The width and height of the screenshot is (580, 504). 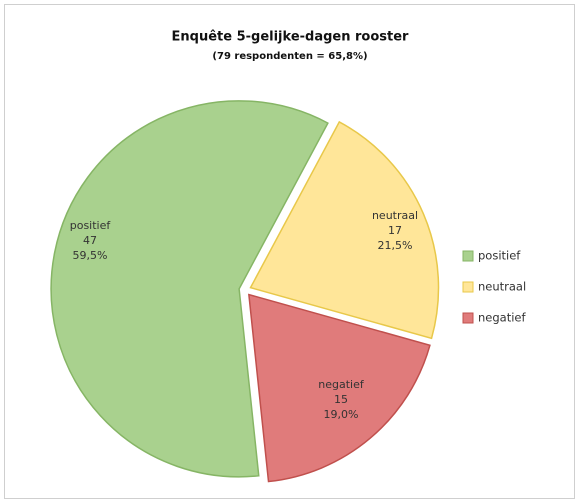 I want to click on chart-subtitle: (79 respondenten = 65,8%), so click(x=289, y=56).